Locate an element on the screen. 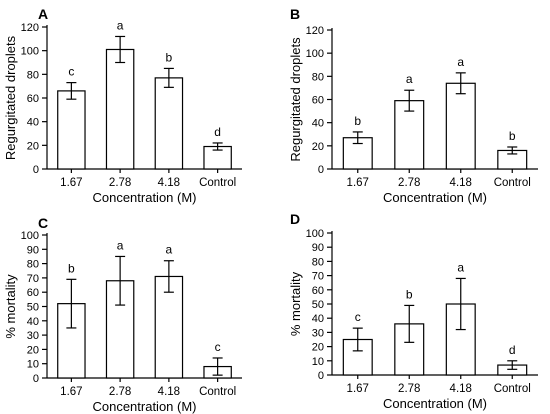 Image resolution: width=550 pixels, height=414 pixels. panel-label: D is located at coordinates (295, 219).